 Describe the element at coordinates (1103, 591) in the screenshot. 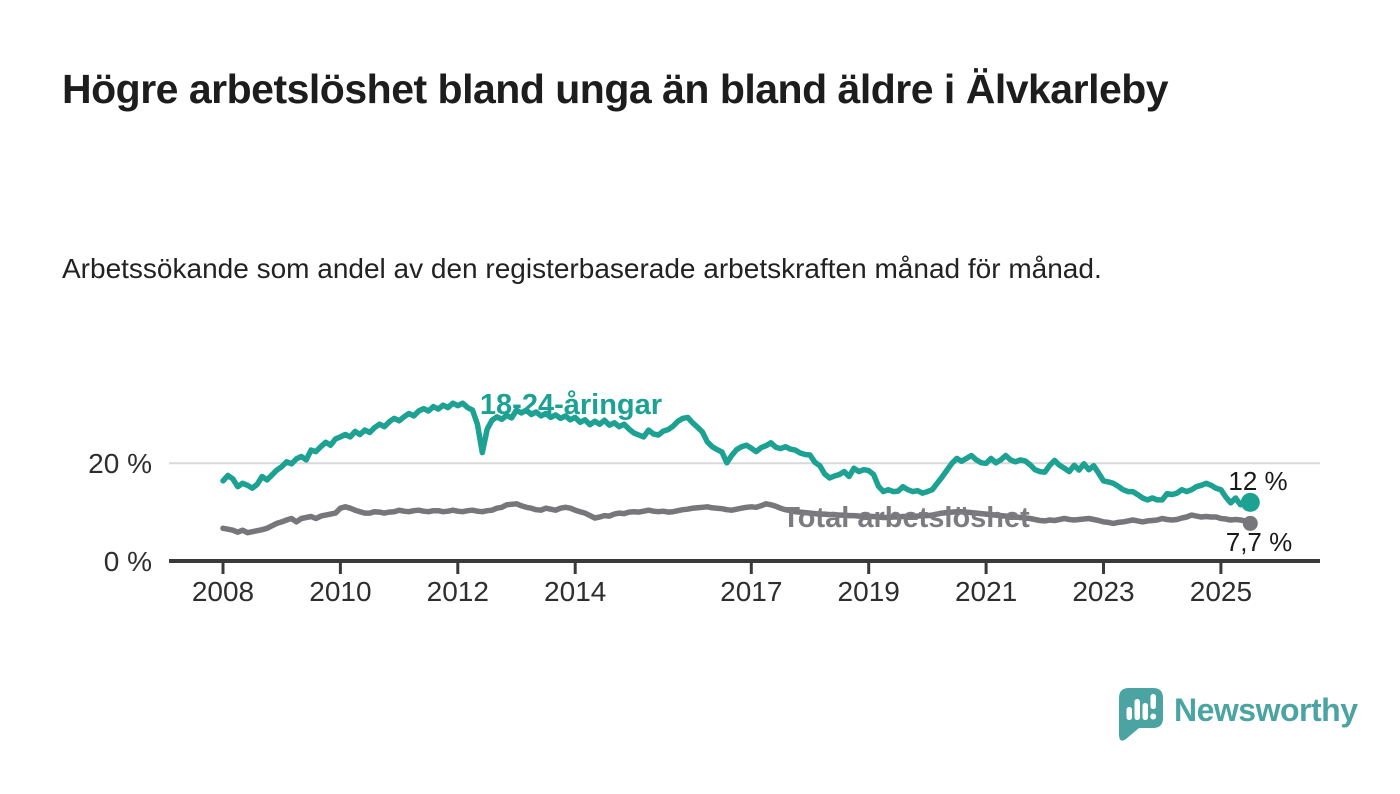

I see `x-tick-label: 2023` at that location.